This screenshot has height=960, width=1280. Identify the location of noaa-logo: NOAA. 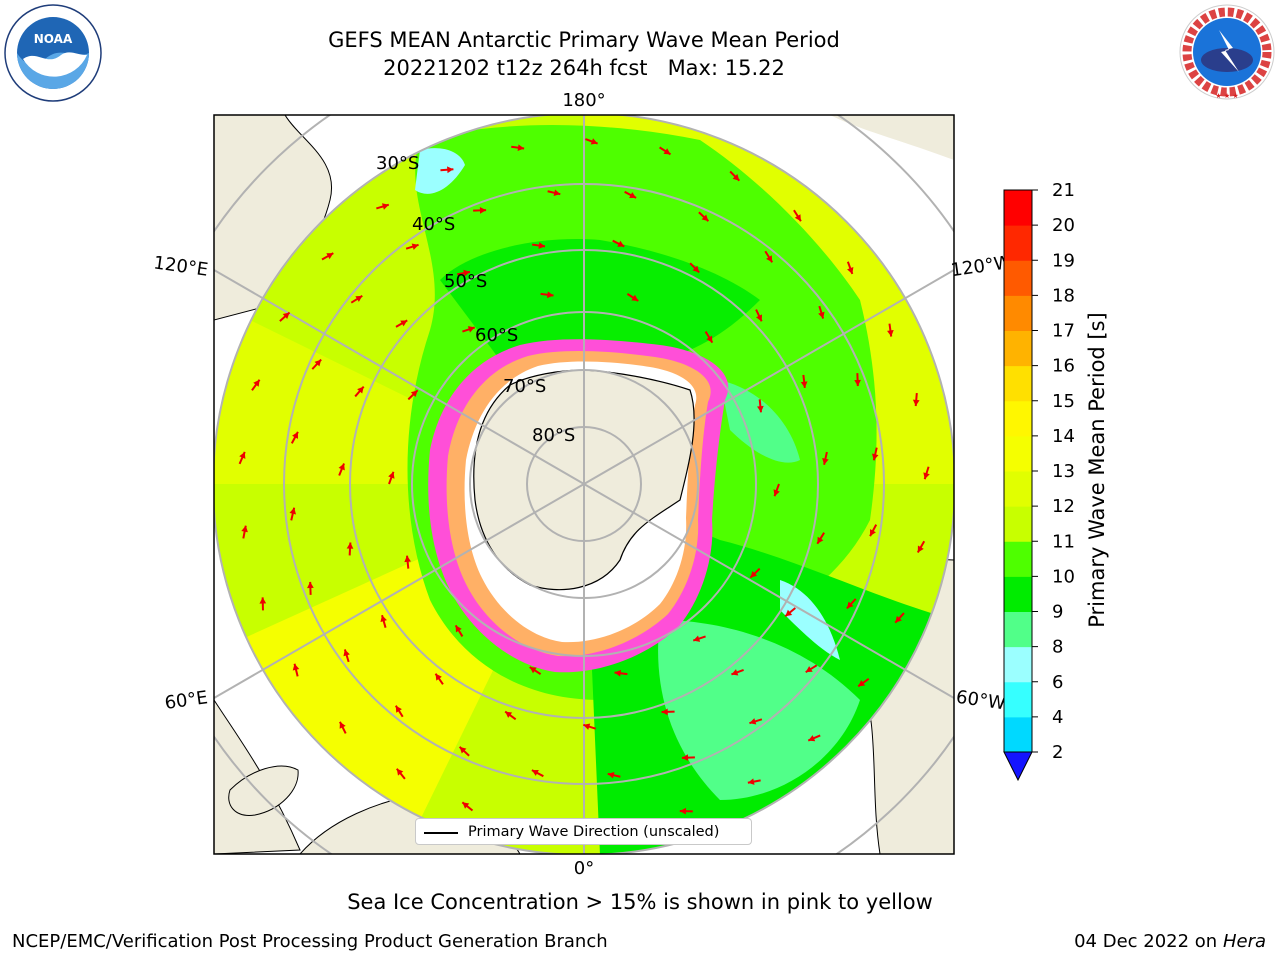
(53, 53).